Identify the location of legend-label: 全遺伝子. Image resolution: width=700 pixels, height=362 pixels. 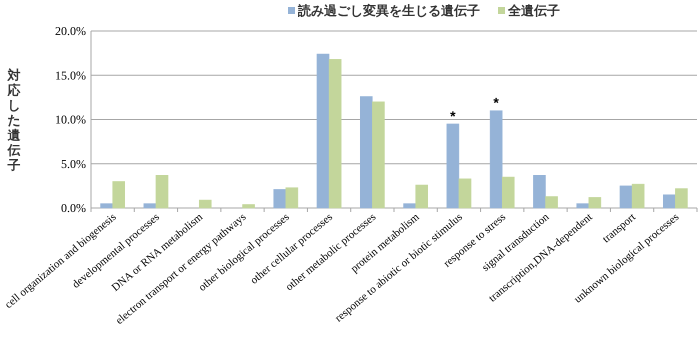
(533, 10).